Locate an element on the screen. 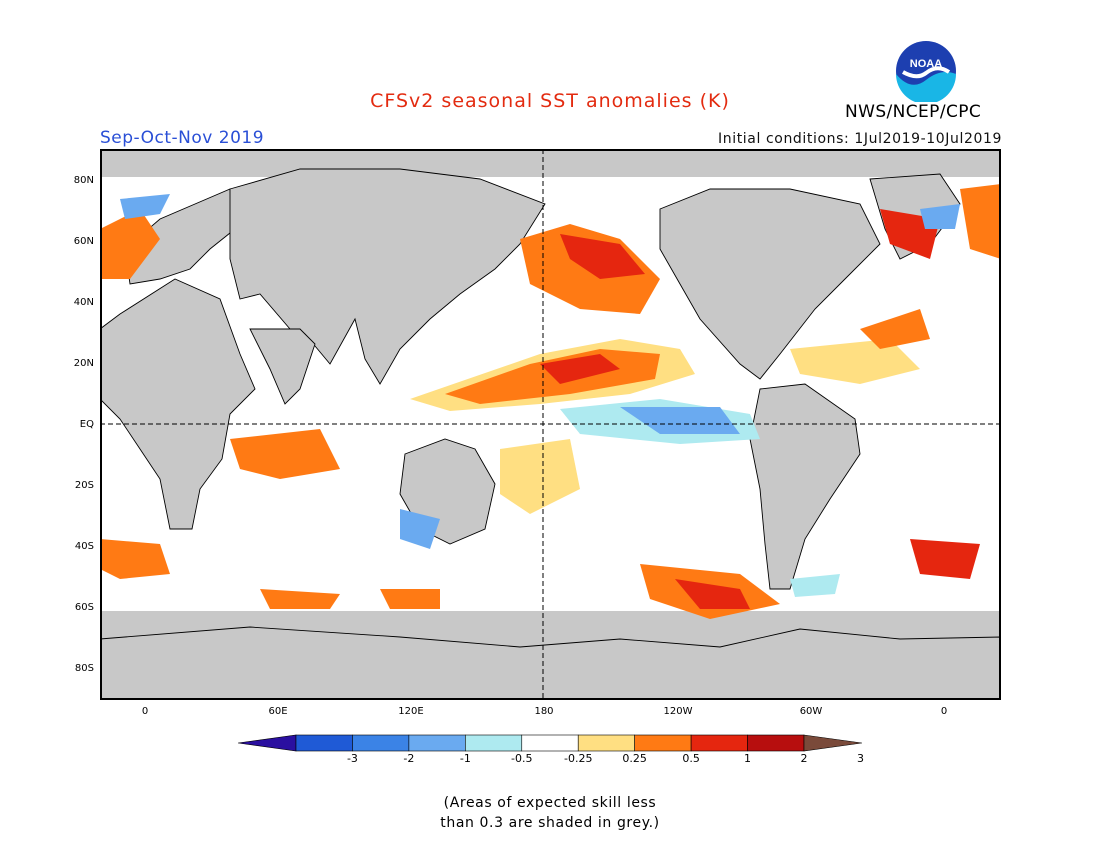 The image size is (1100, 850). agency-label: NWS/NCEP/CPC is located at coordinates (913, 112).